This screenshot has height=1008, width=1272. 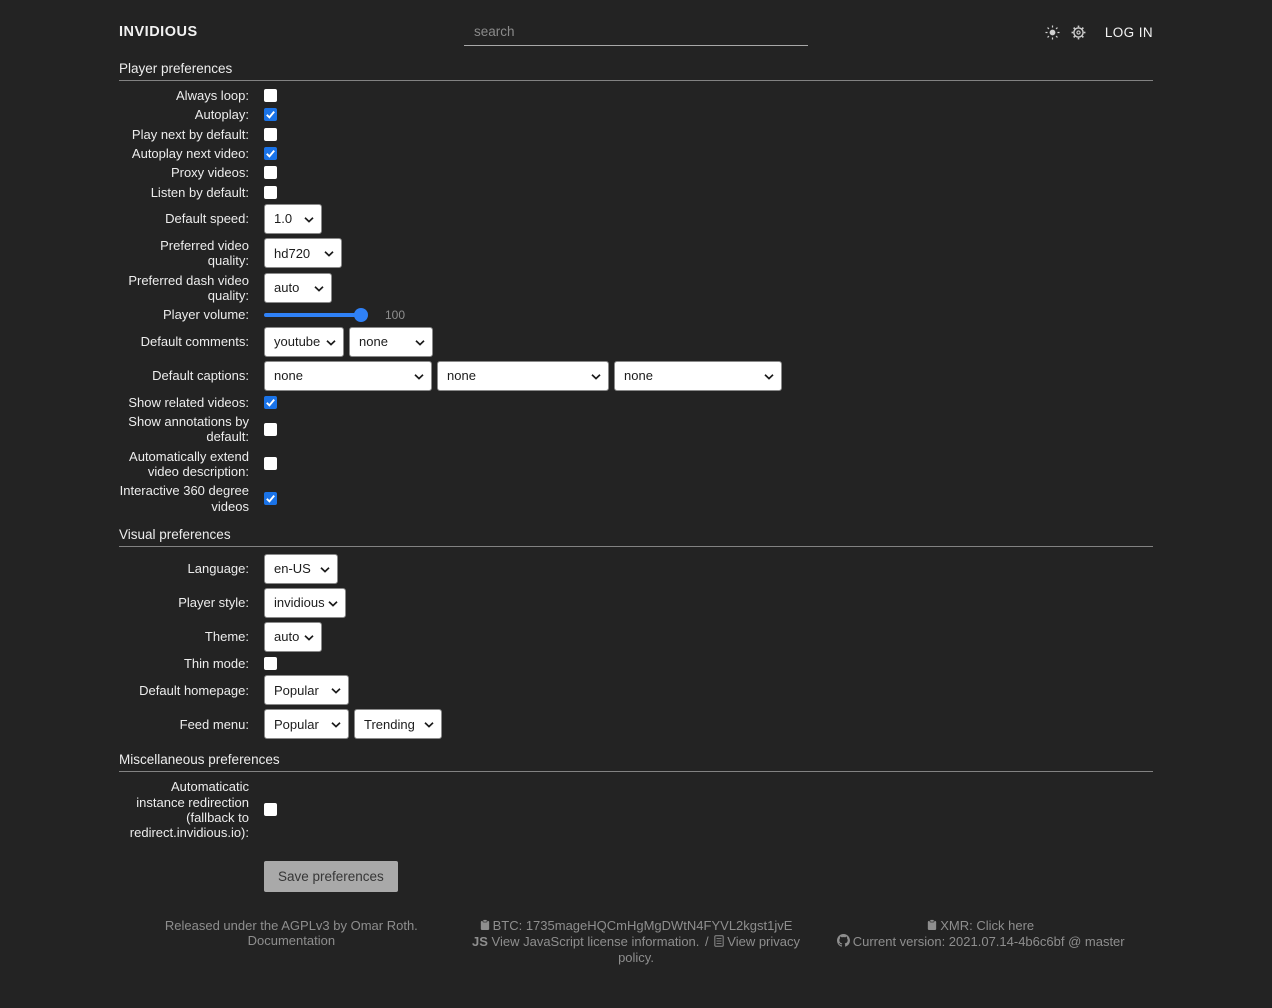 What do you see at coordinates (199, 760) in the screenshot?
I see `section-title: Miscellaneous preferences` at bounding box center [199, 760].